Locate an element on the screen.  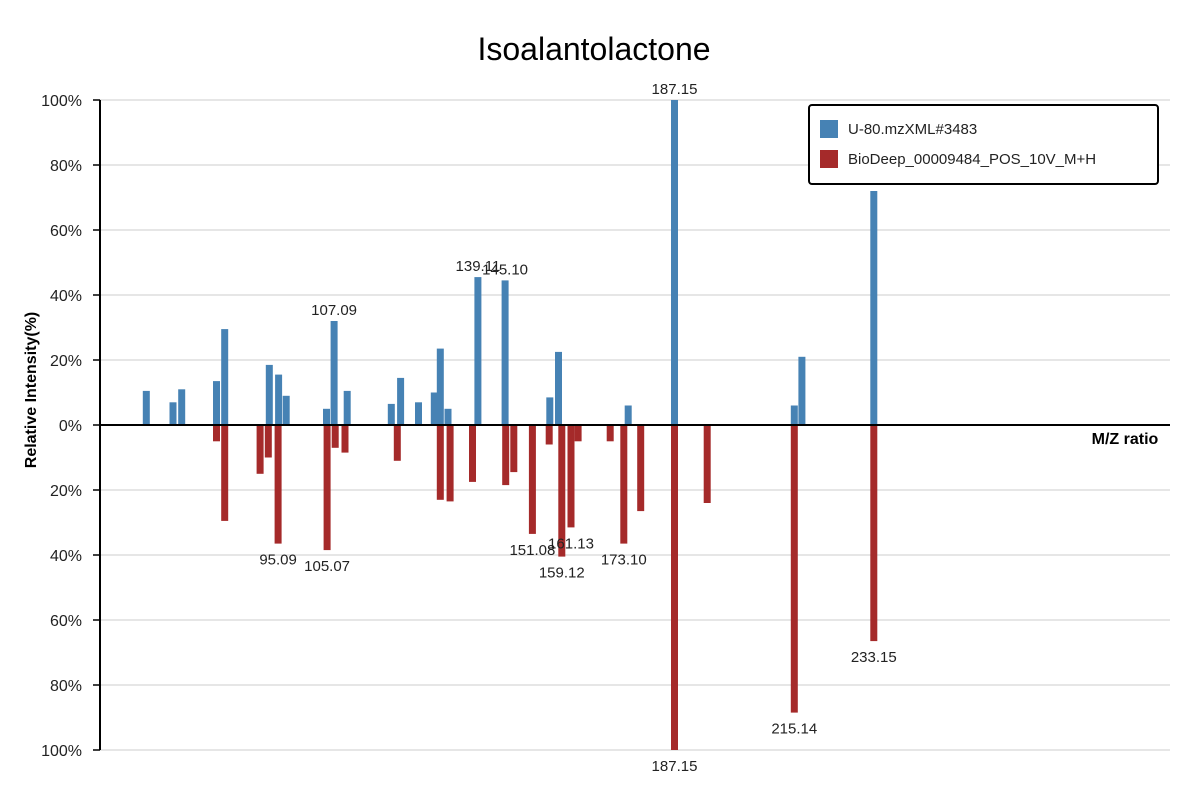
peak-label: 95.09 is located at coordinates (278, 560).